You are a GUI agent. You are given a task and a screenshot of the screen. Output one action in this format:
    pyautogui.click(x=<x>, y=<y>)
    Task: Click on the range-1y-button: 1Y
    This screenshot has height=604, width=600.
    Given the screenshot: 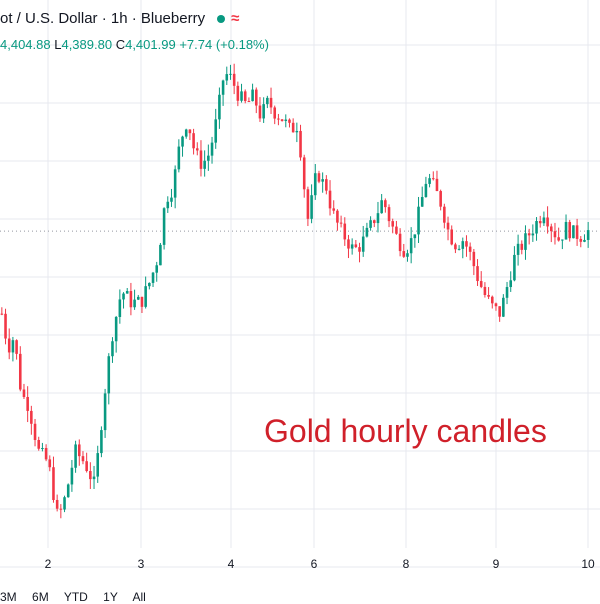 What is the action you would take?
    pyautogui.click(x=110, y=597)
    